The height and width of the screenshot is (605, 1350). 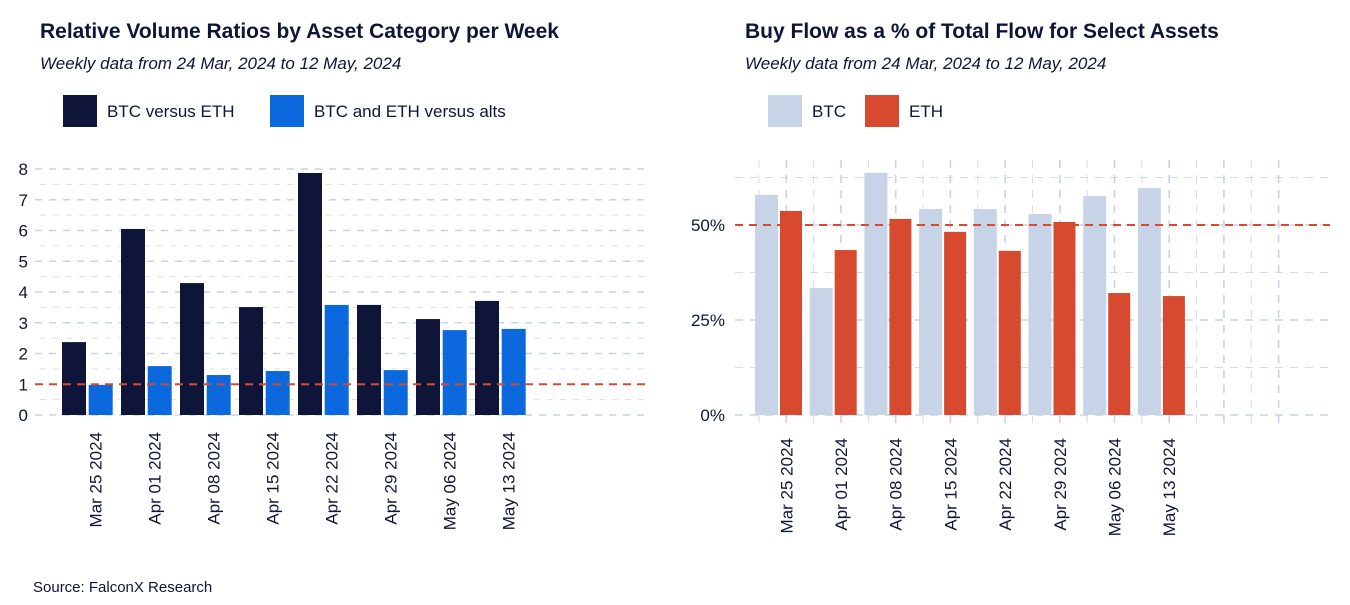 What do you see at coordinates (410, 111) in the screenshot?
I see `legend-label-btc-eth-vs-alts: BTC and ETH versus alts` at bounding box center [410, 111].